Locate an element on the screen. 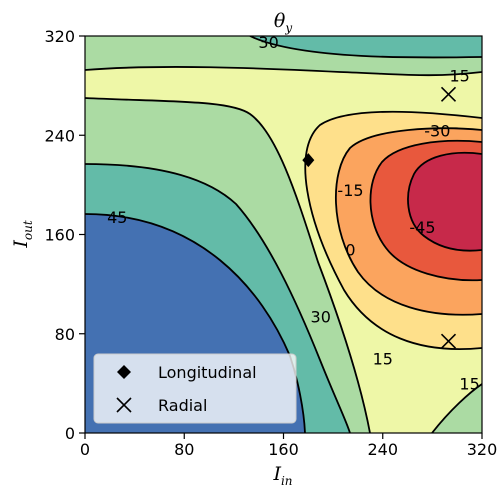  contour-label: 45 is located at coordinates (117, 217).